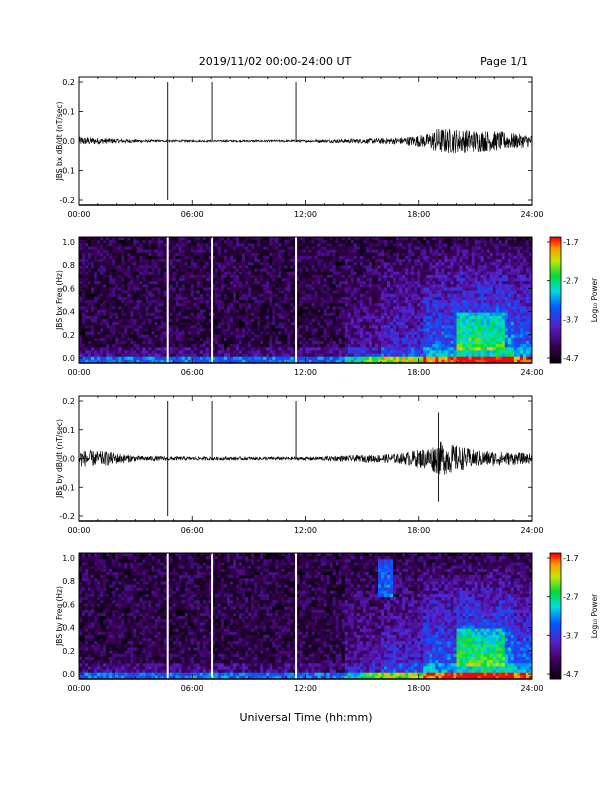 The height and width of the screenshot is (792, 612). Describe the element at coordinates (68, 112) in the screenshot. I see `y-tick-label: 0.1` at that location.